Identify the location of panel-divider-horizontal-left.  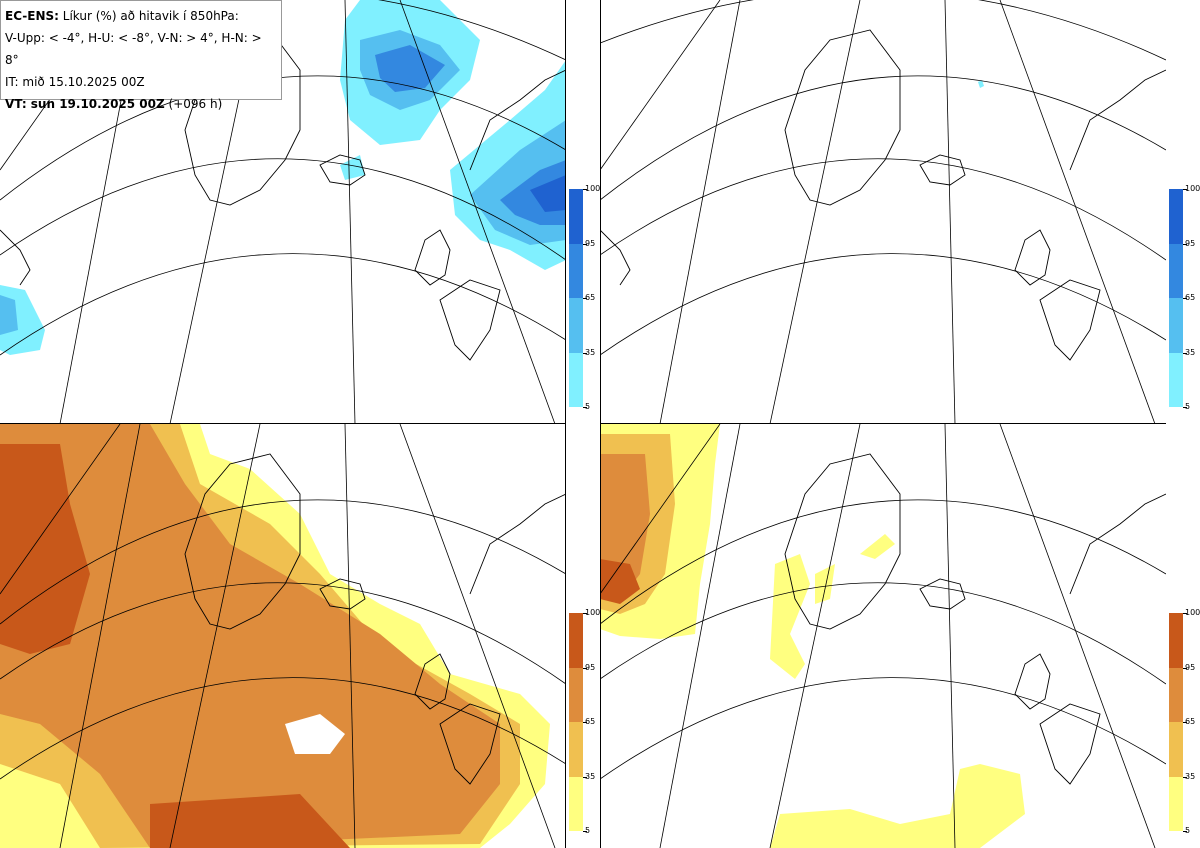
(283, 423).